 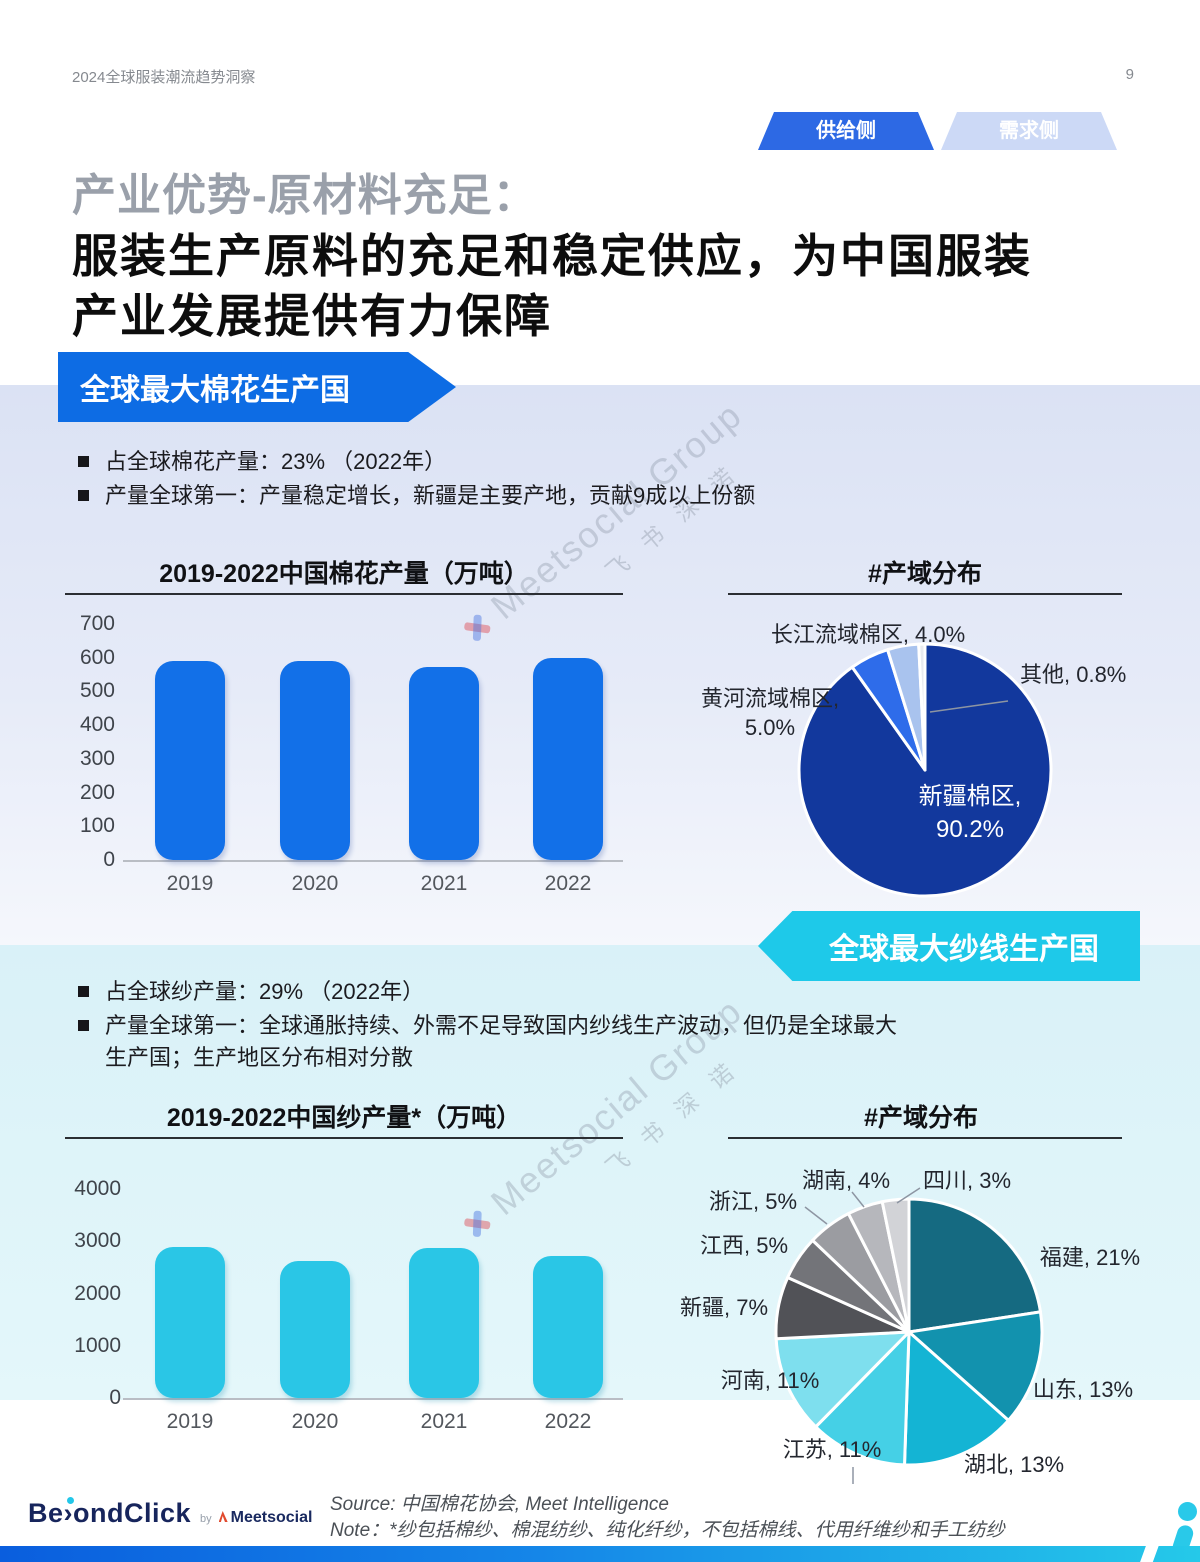 What do you see at coordinates (1187, 1511) in the screenshot?
I see `footer-dot-decoration` at bounding box center [1187, 1511].